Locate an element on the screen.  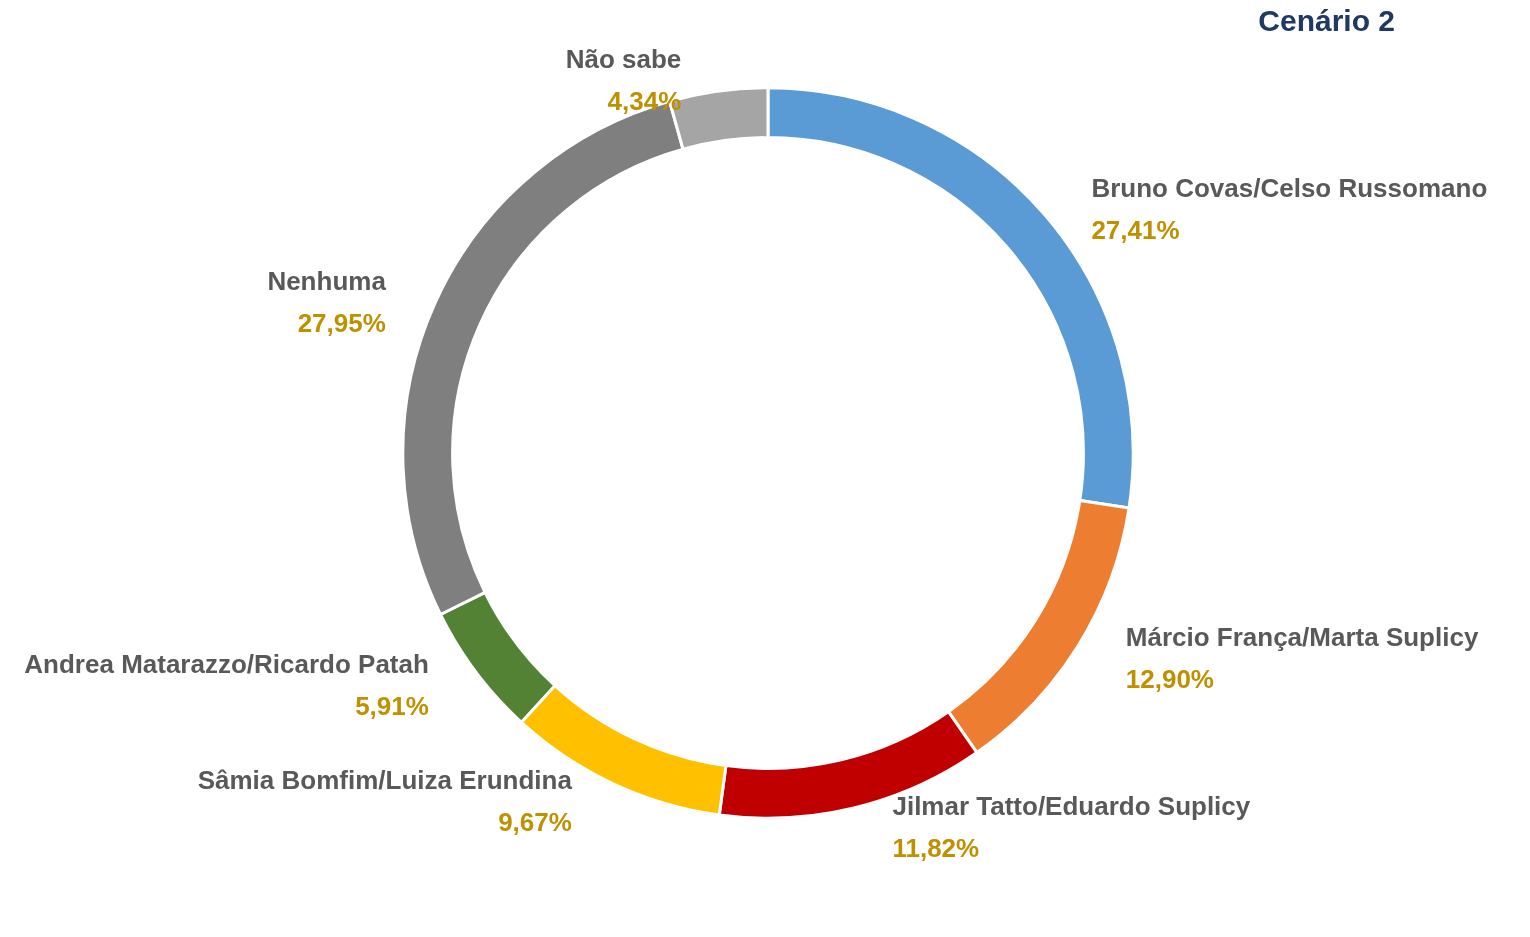
slice-label: Sâmia Bomfim/Luiza Erundina is located at coordinates (385, 780).